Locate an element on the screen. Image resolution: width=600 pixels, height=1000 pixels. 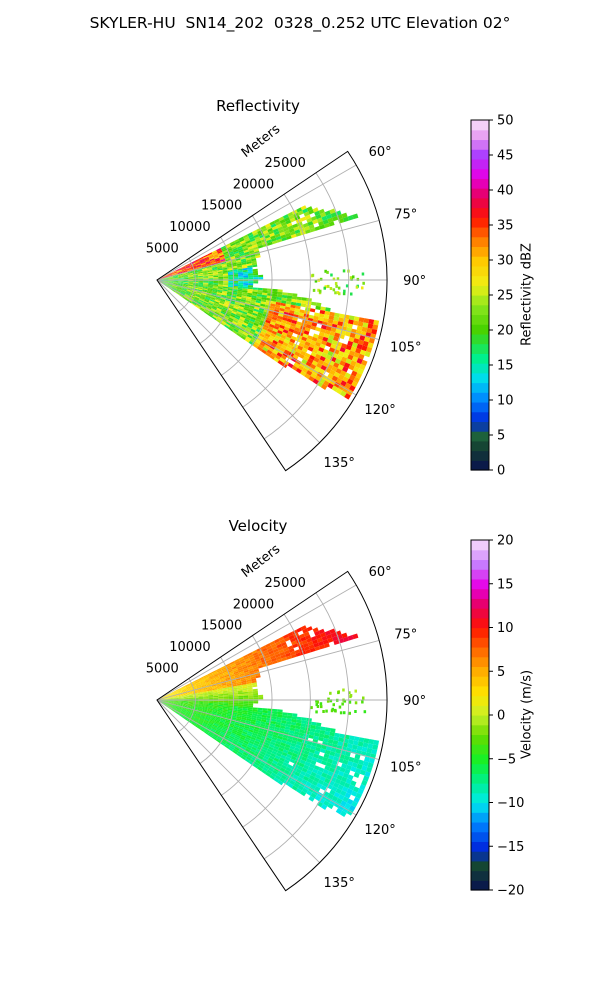
azimuth-gridline is located at coordinates (268, 250).